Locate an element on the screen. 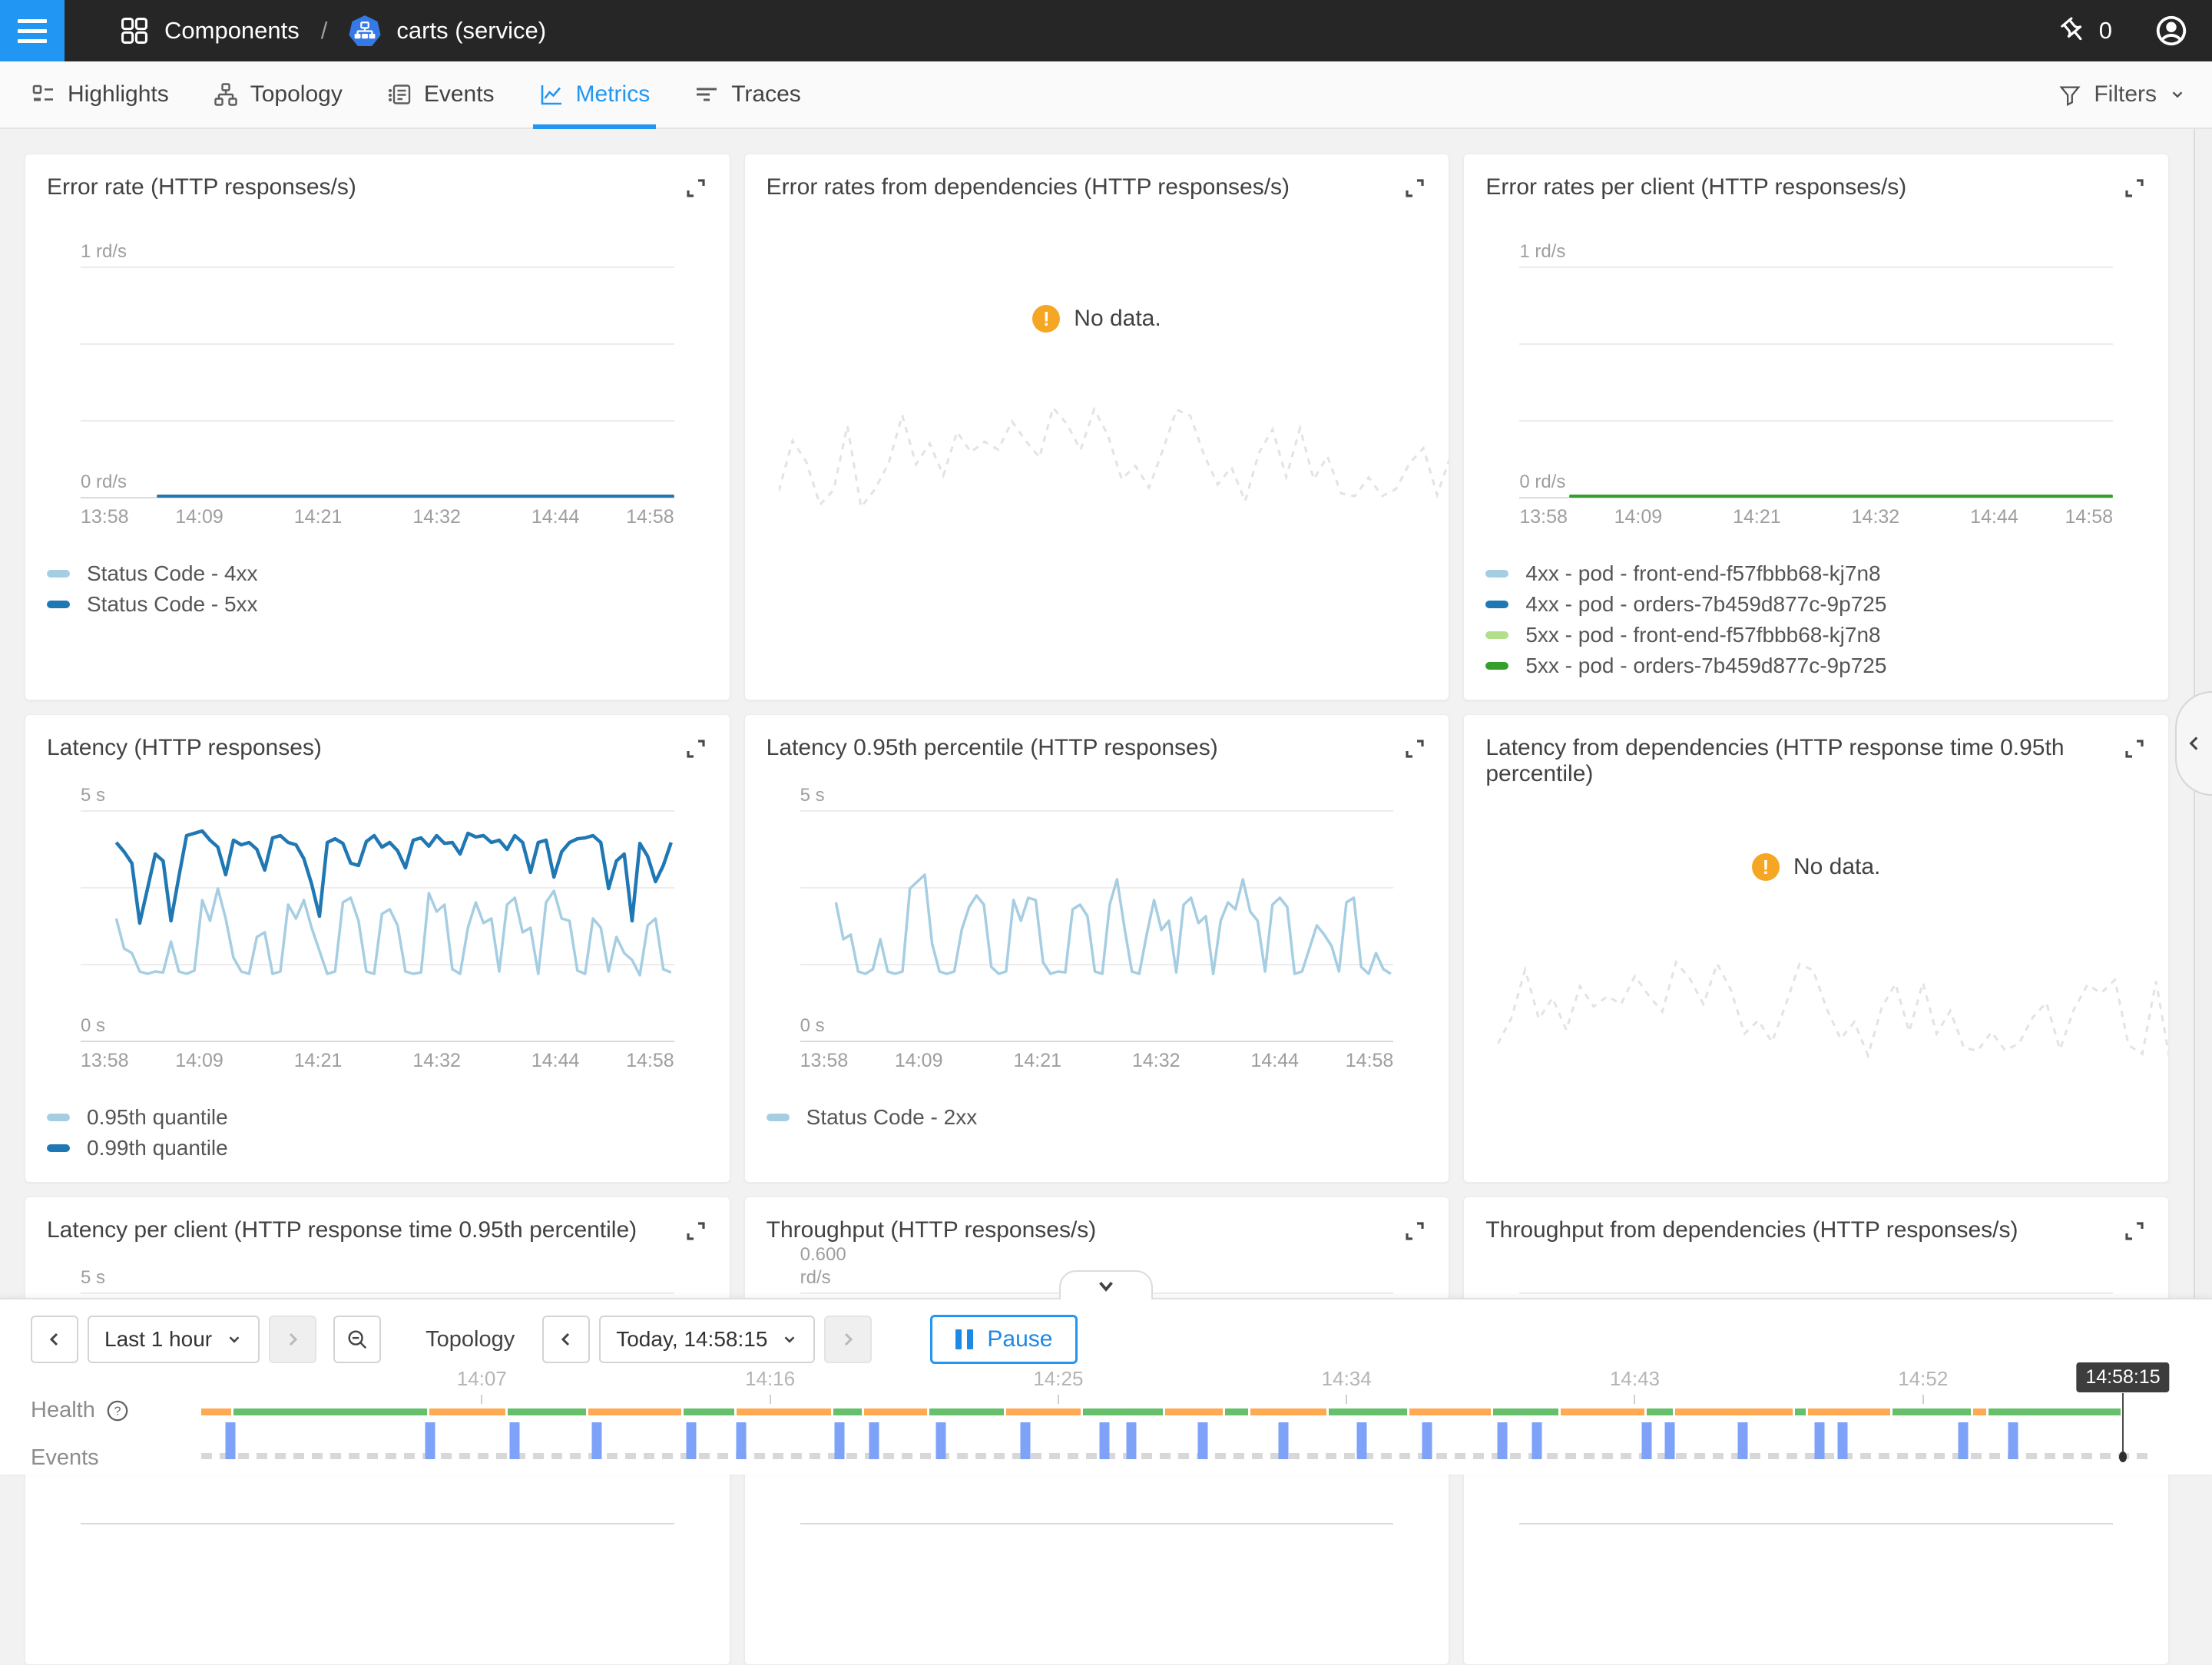  topology-time-dropdown: Today, 14:58:15 is located at coordinates (708, 1339).